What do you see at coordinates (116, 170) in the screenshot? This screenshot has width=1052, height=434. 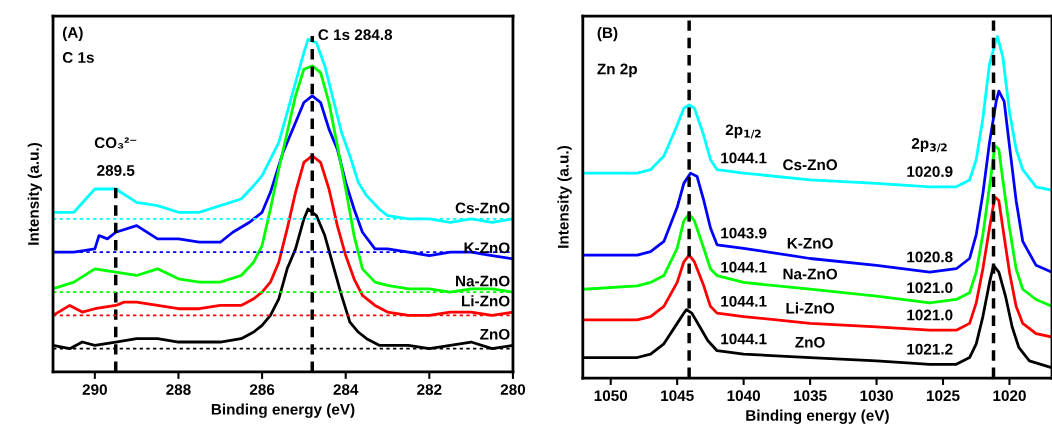 I see `annotation: 289.5` at bounding box center [116, 170].